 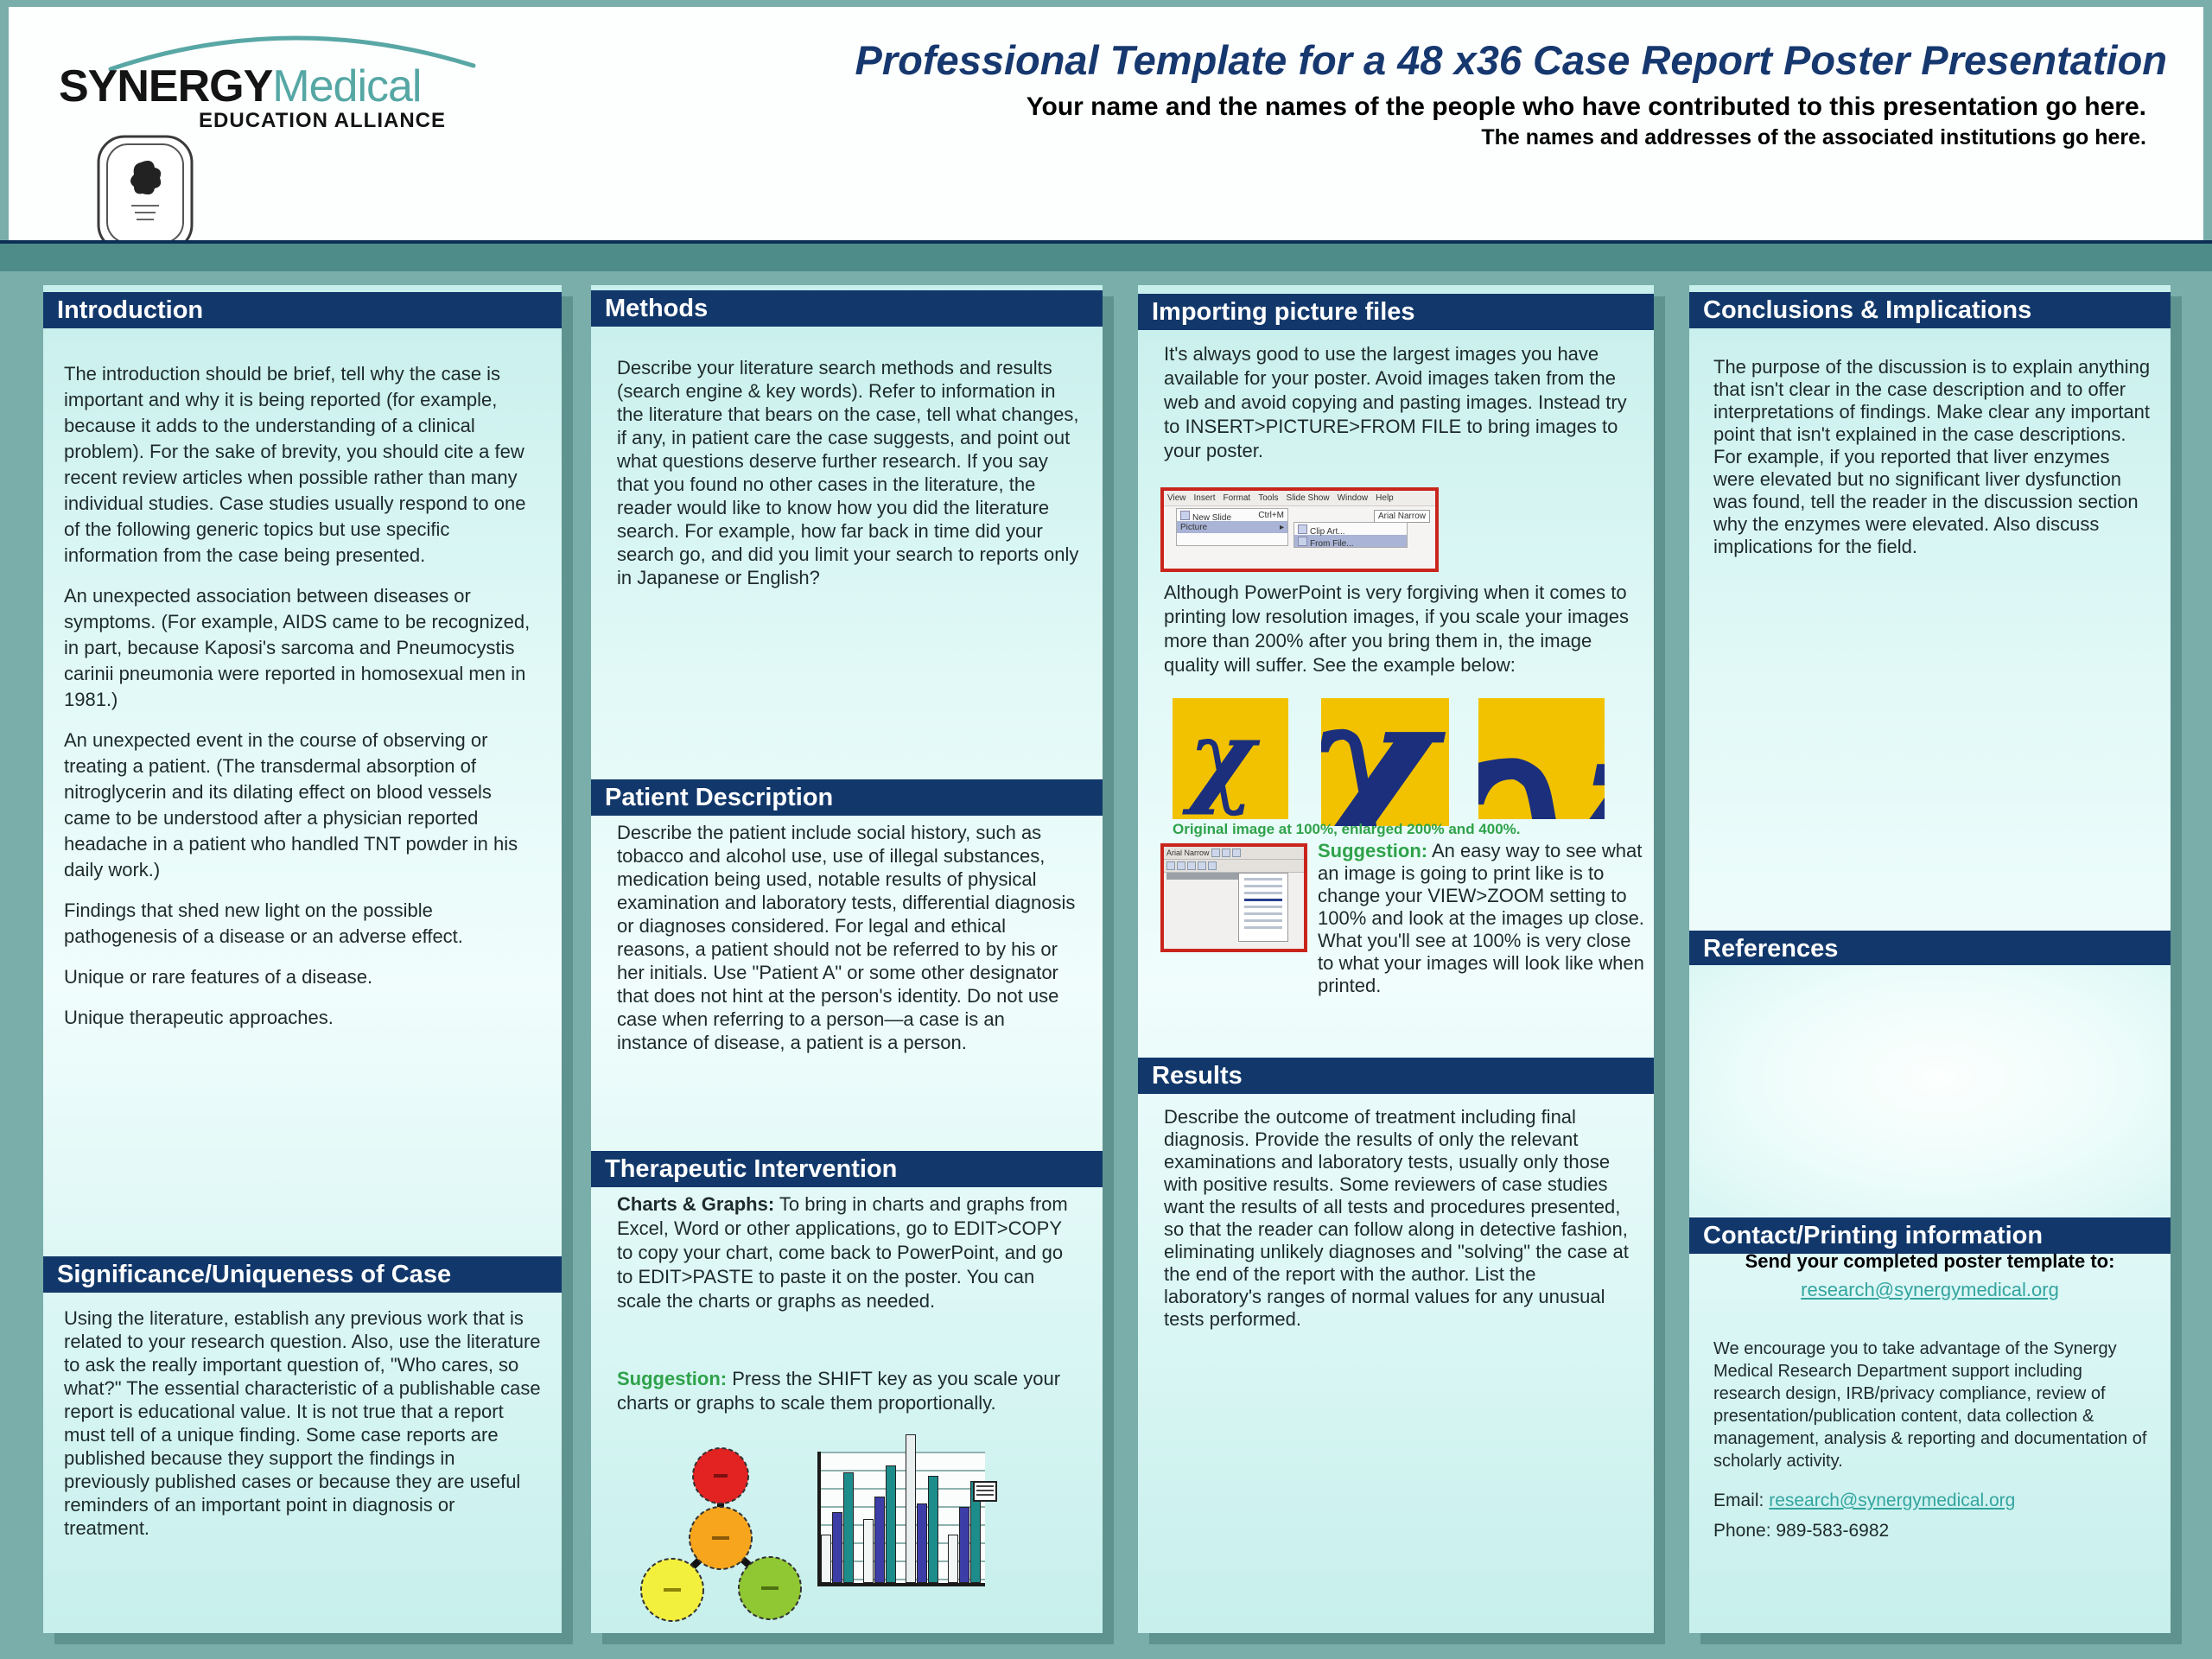 I want to click on introduction-p5: Unique or rare features of a disease., so click(x=218, y=977).